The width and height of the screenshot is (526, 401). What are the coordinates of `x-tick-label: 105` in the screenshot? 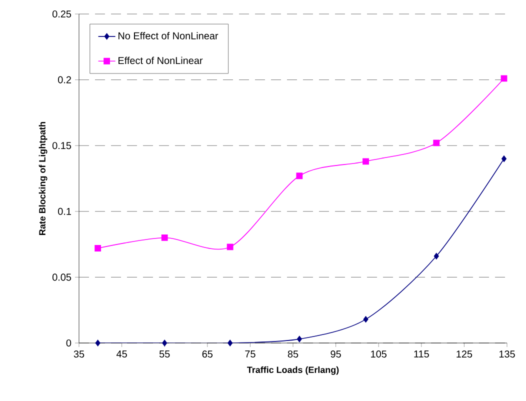 It's located at (378, 354).